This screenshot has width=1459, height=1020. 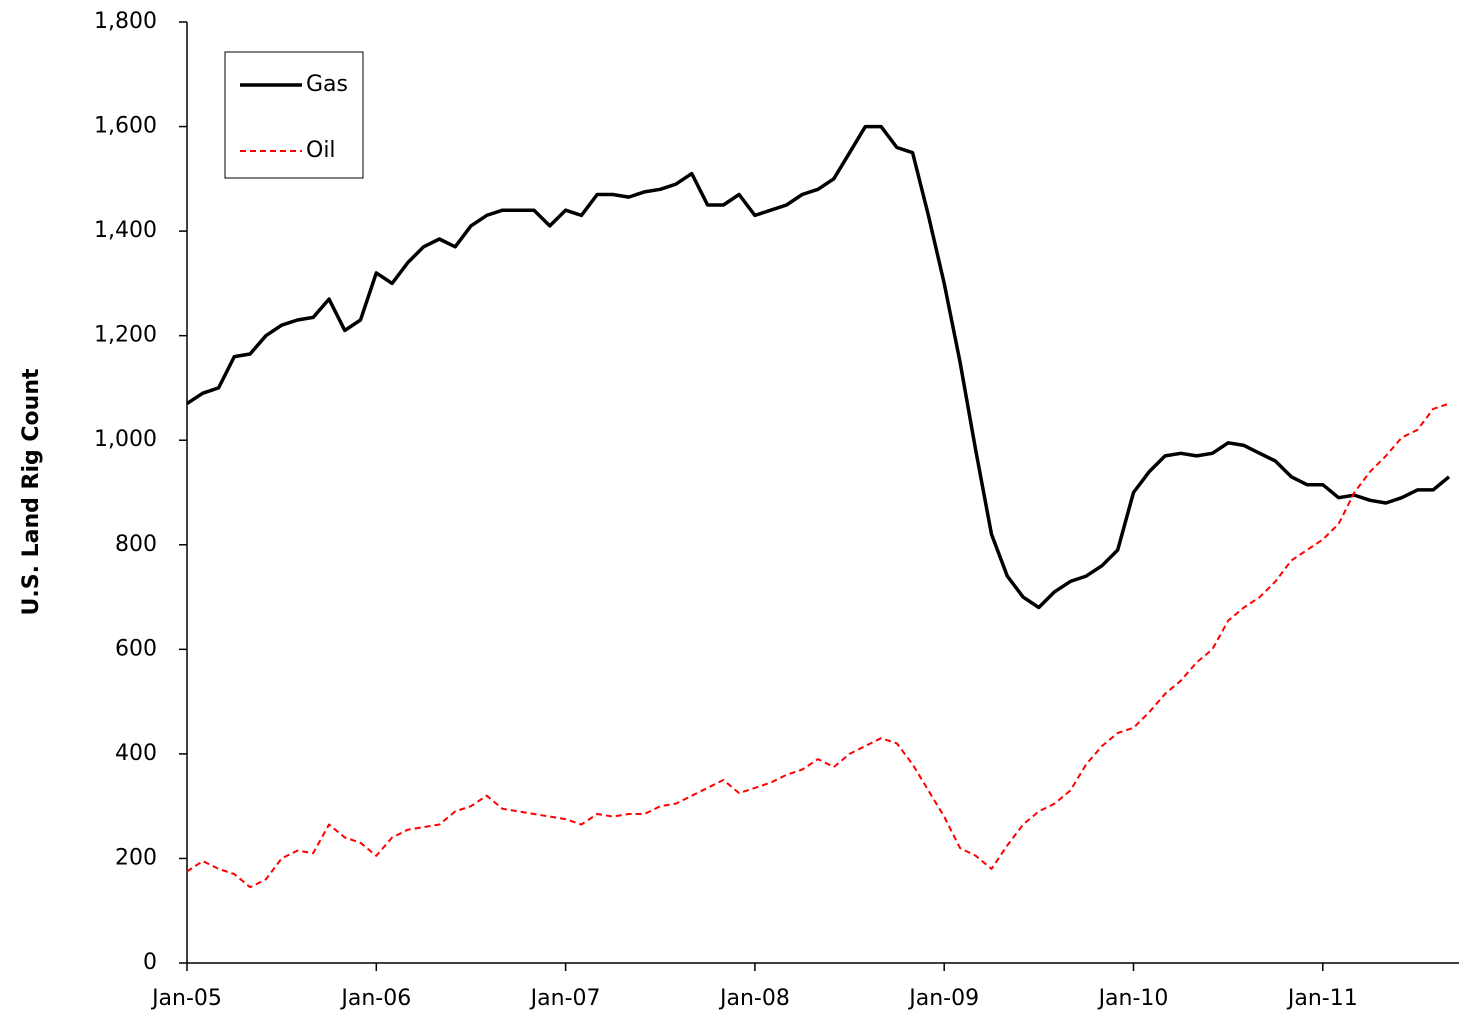 What do you see at coordinates (125, 230) in the screenshot?
I see `y-tick-label: 1,400` at bounding box center [125, 230].